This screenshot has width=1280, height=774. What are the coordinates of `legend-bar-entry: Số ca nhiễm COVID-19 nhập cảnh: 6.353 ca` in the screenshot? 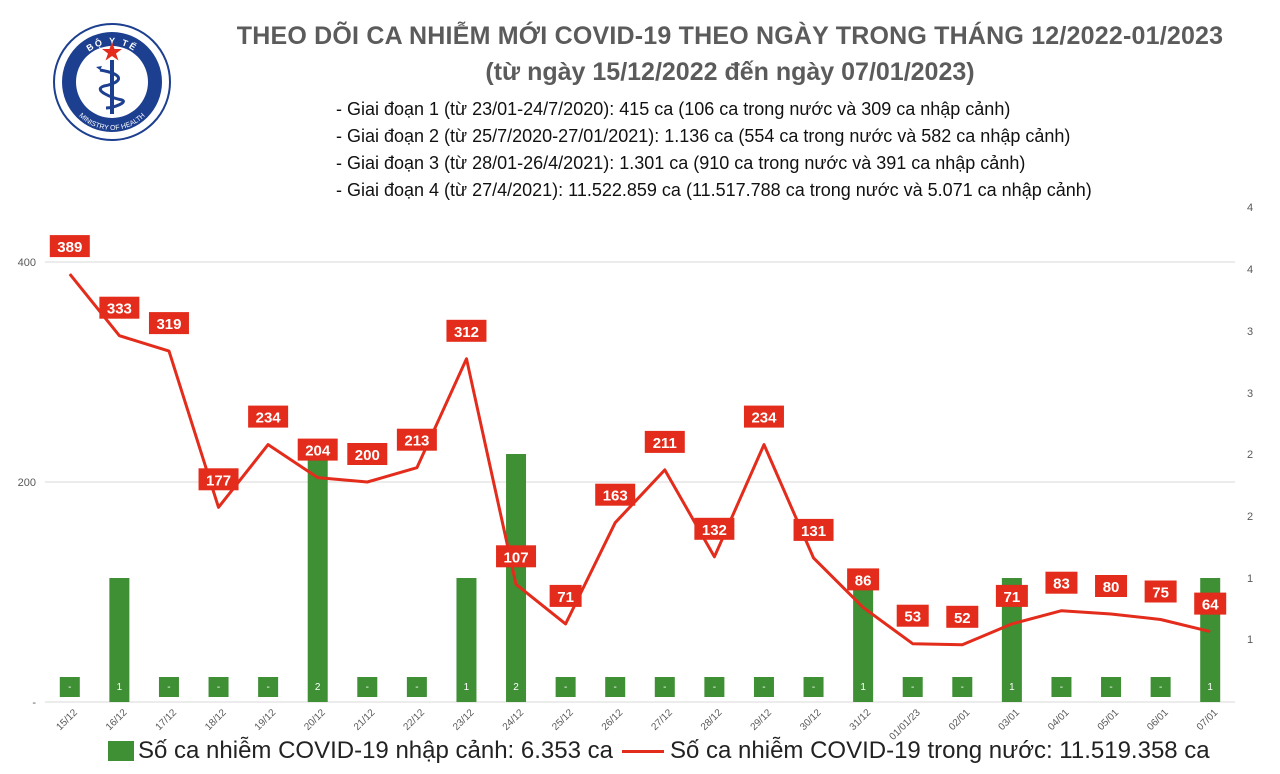 It's located at (360, 751).